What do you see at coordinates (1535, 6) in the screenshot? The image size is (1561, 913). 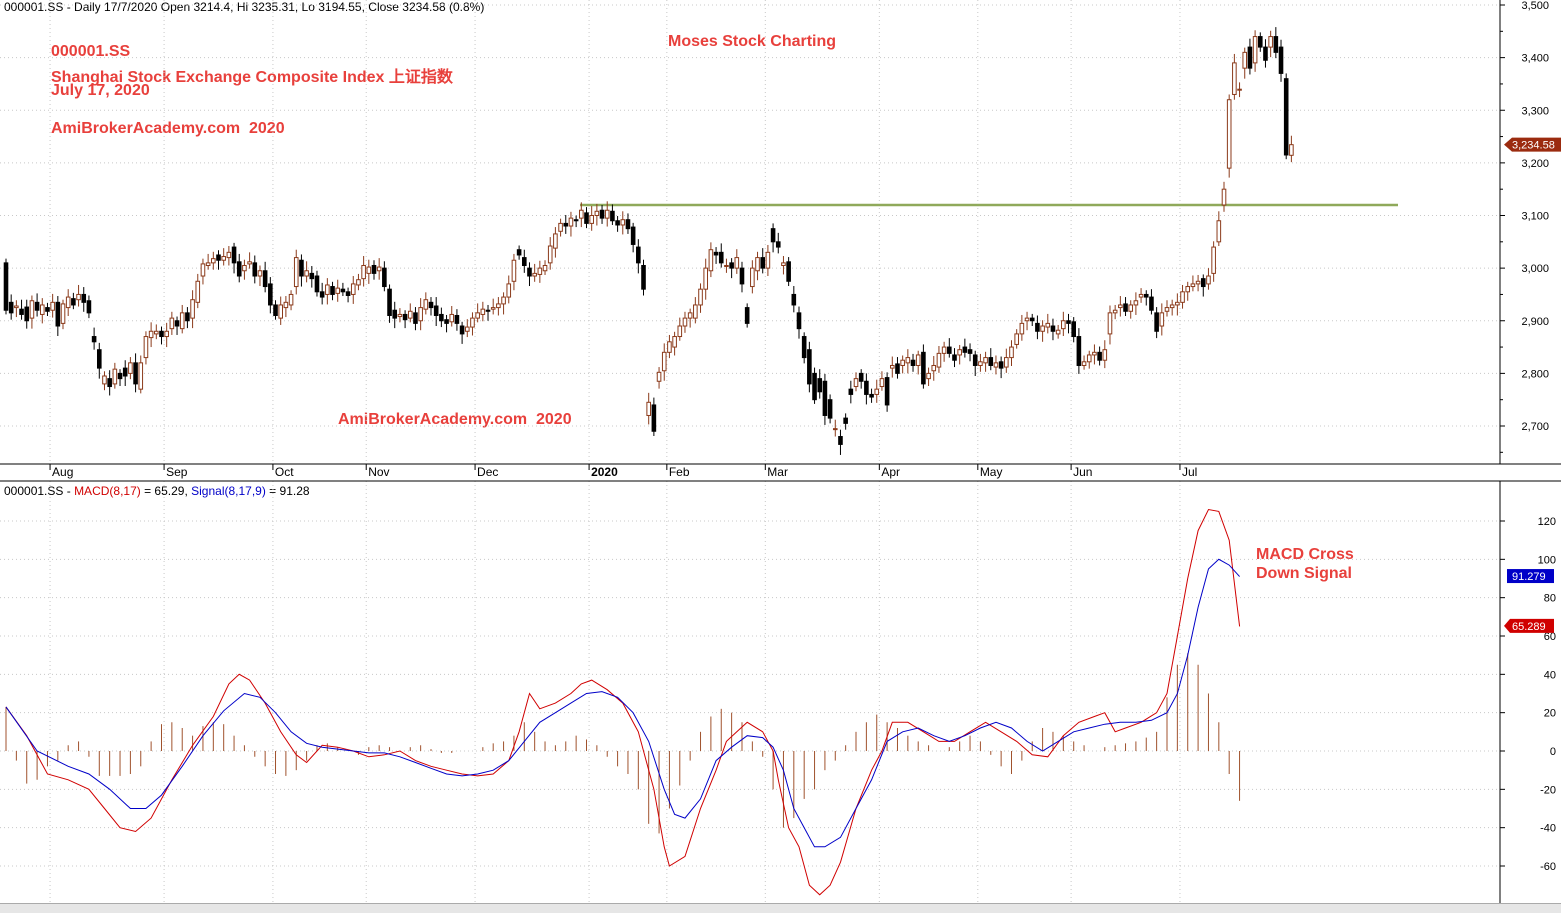 I see `price-y-tick-label: 3,500` at bounding box center [1535, 6].